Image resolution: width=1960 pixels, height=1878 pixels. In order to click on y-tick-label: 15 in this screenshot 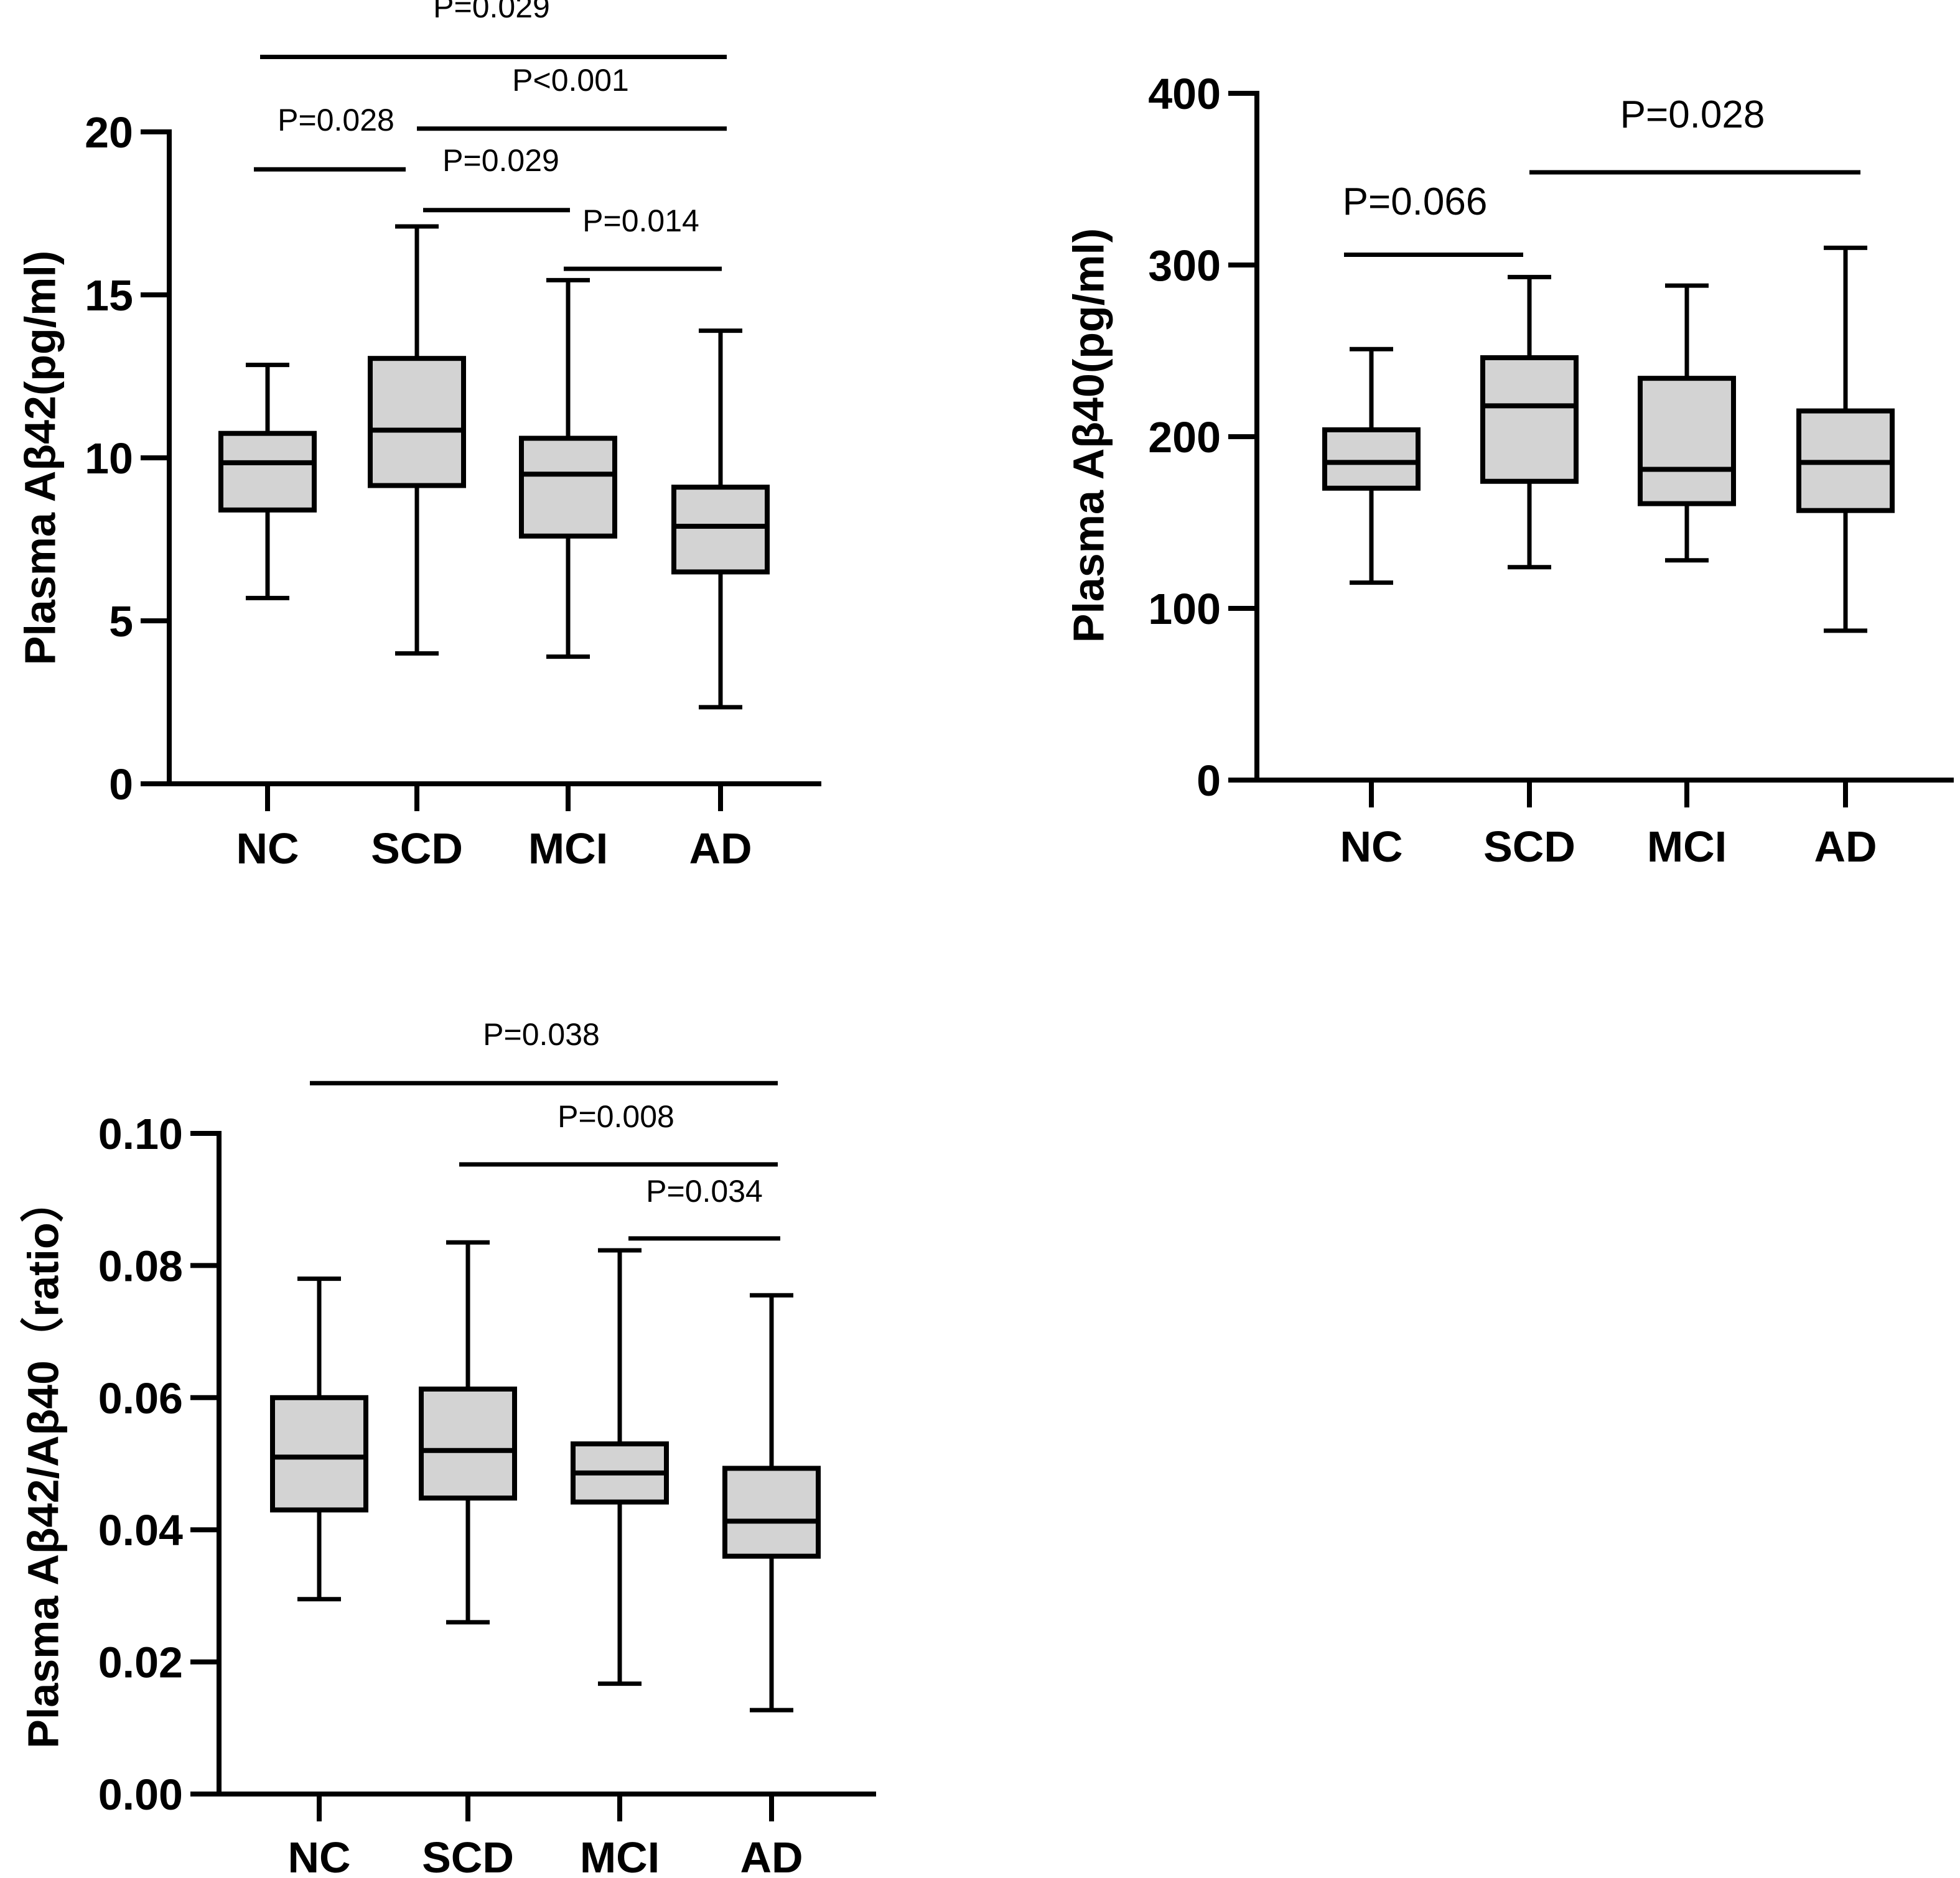, I will do `click(109, 295)`.